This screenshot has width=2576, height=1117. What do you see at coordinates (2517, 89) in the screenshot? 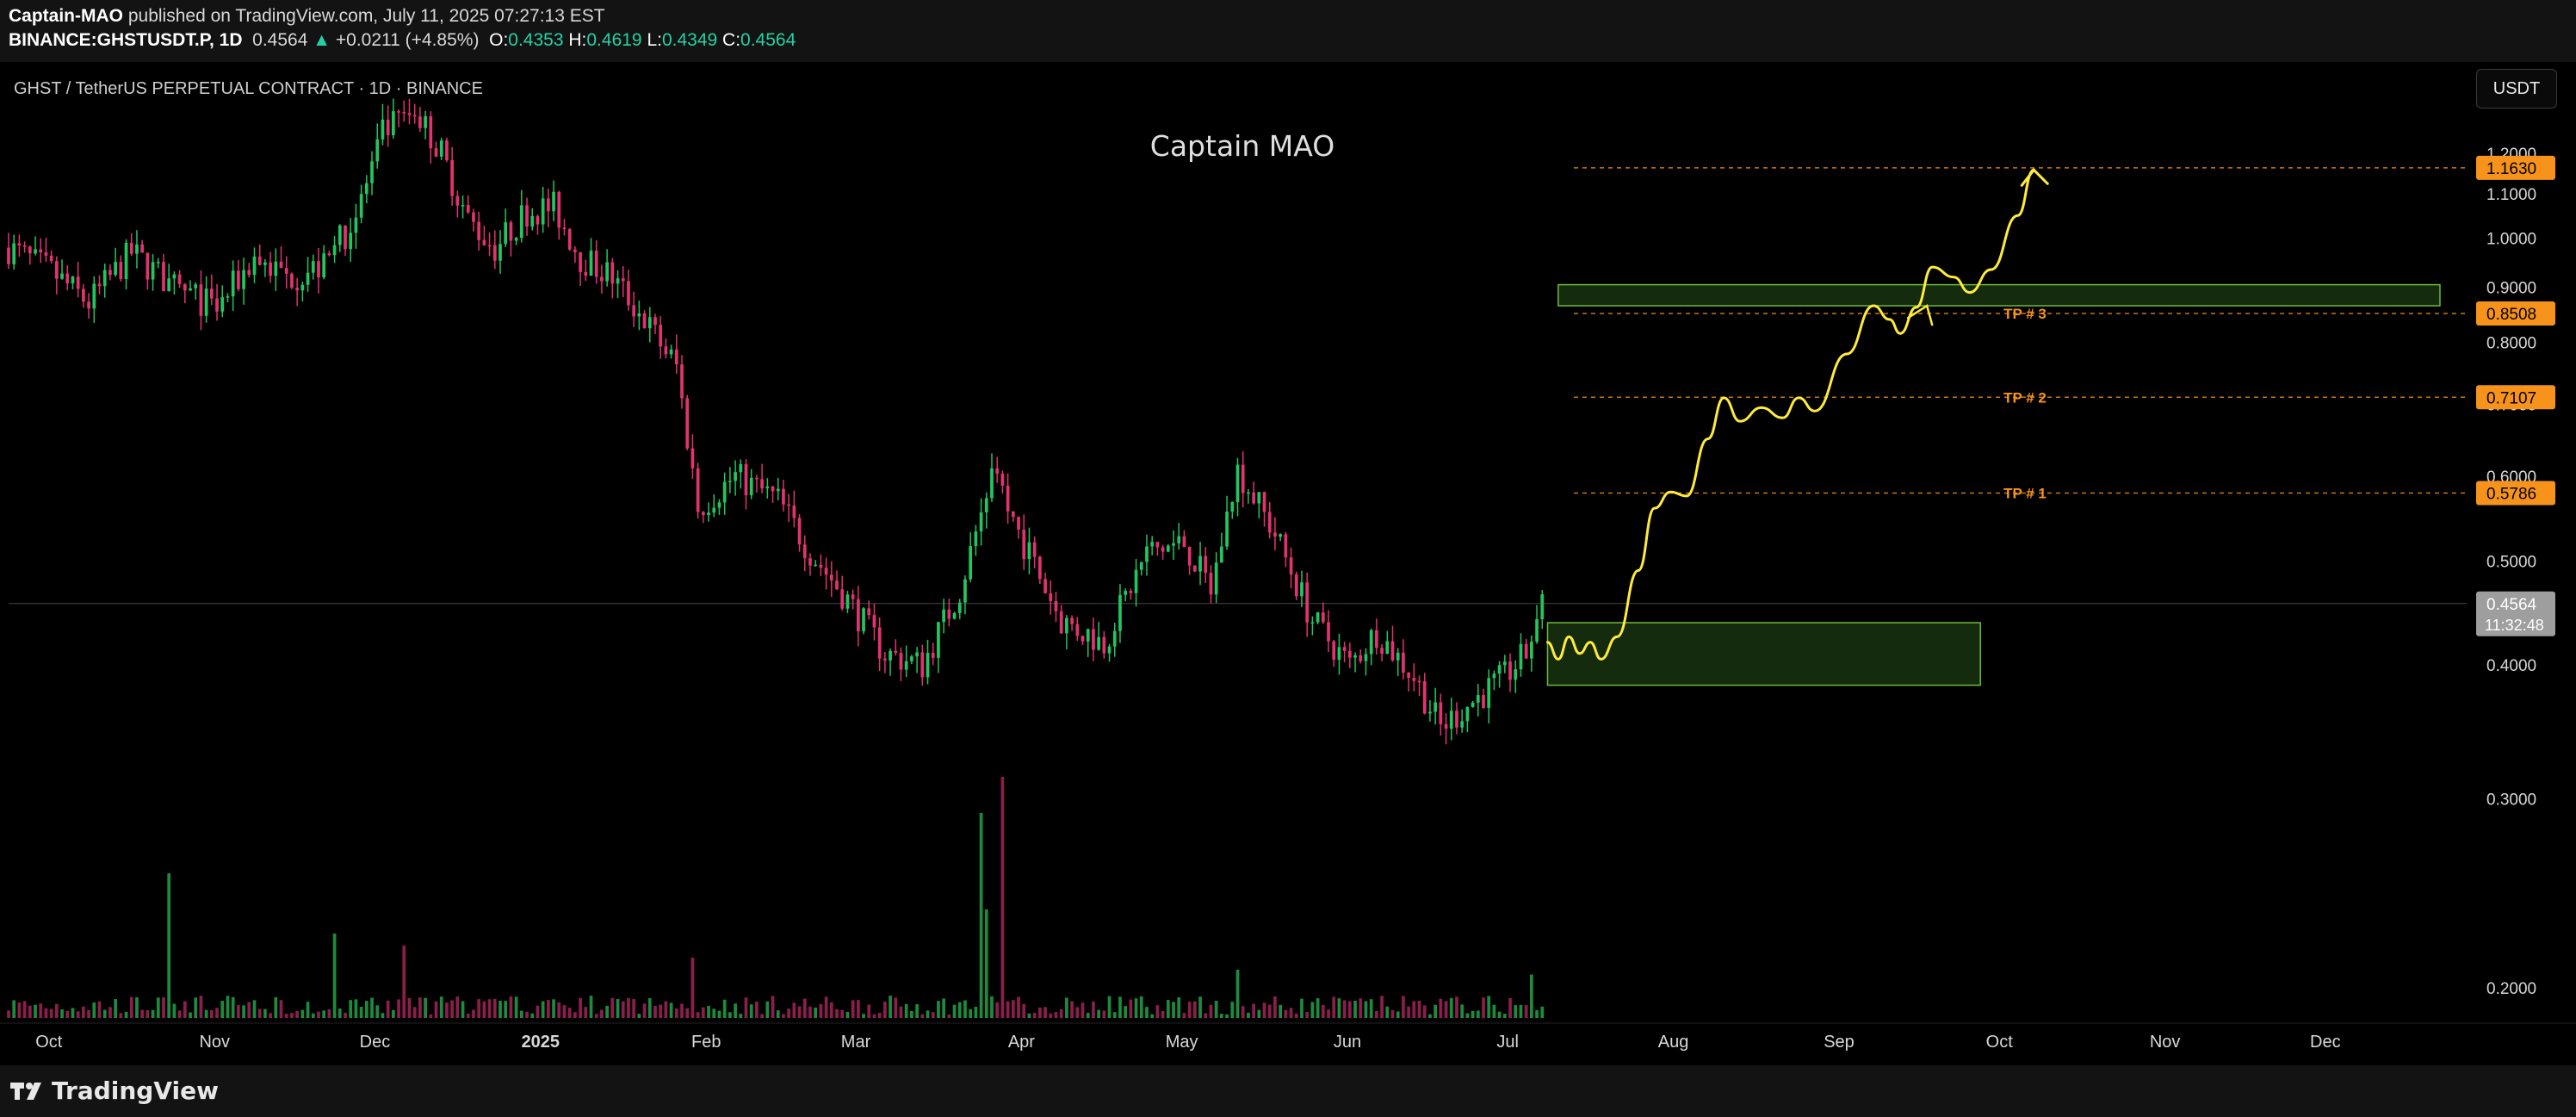
I see `currency-button: USDT` at bounding box center [2517, 89].